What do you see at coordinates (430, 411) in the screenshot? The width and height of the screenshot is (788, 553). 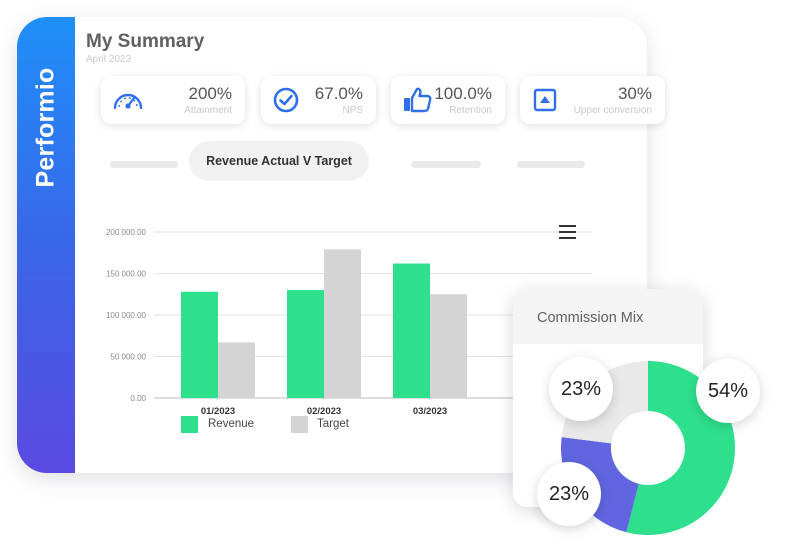 I see `x-tick-label: 03/2023` at bounding box center [430, 411].